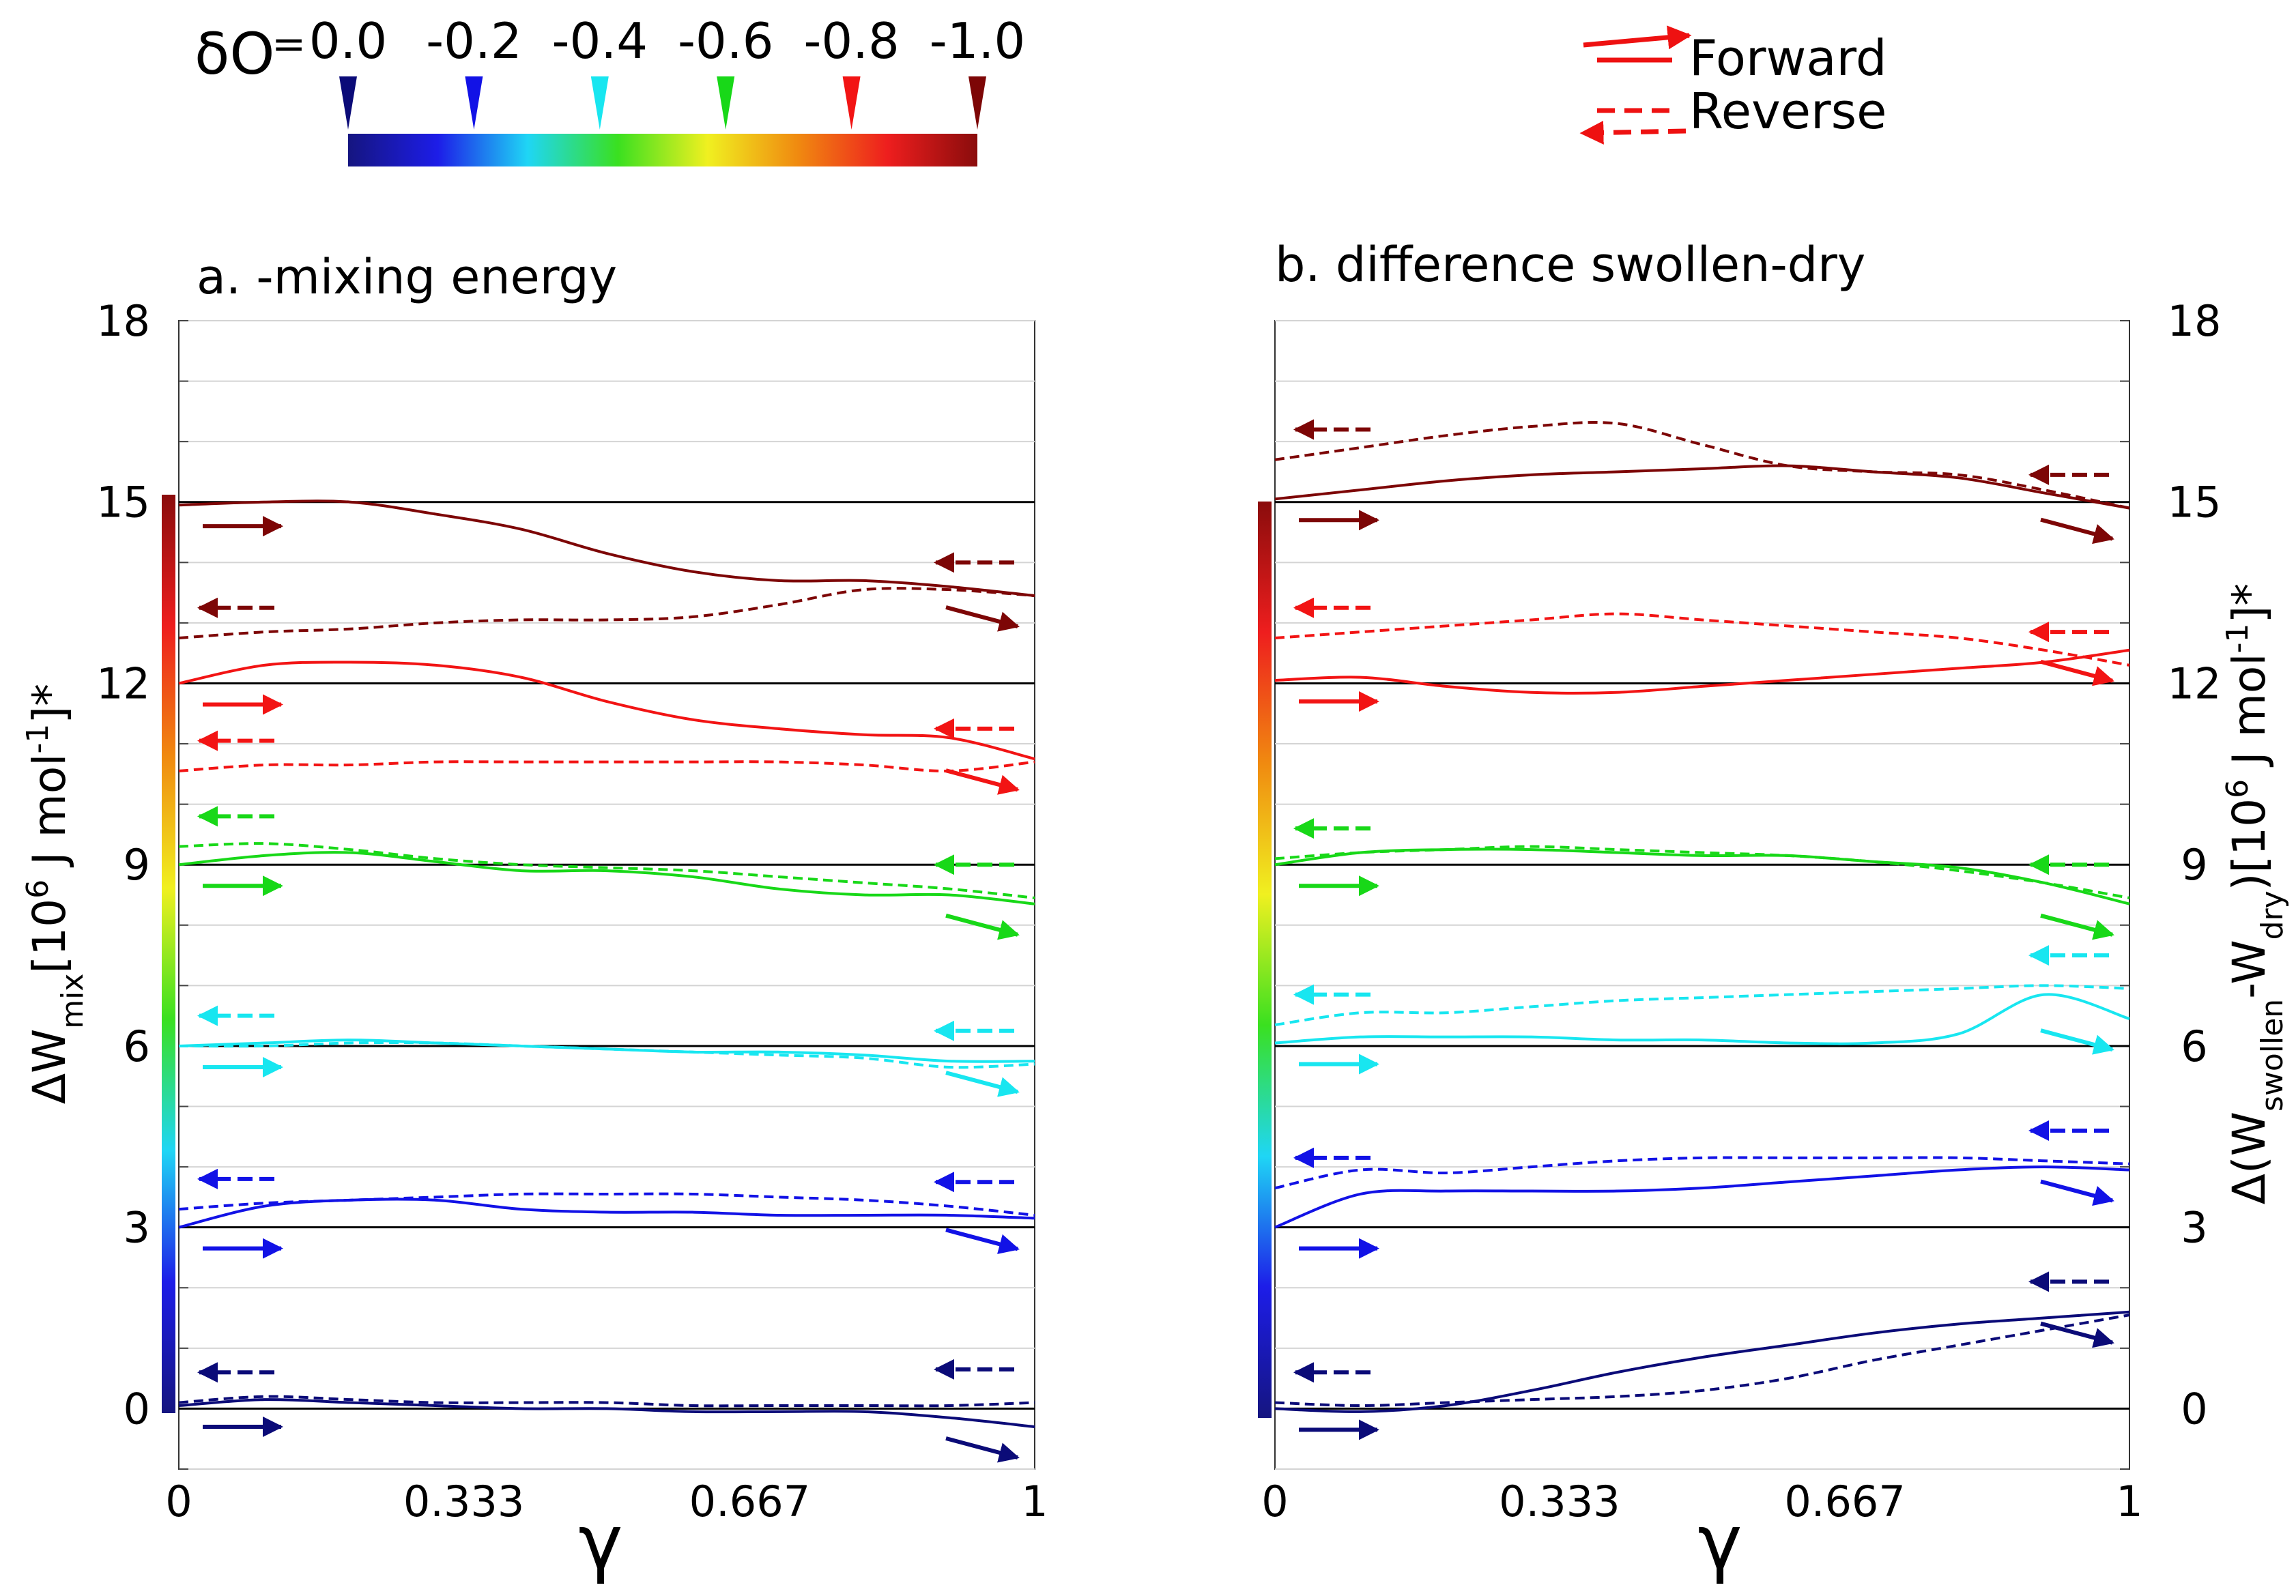 The image size is (2296, 1596). What do you see at coordinates (662, 150) in the screenshot?
I see `colorbar-gradient` at bounding box center [662, 150].